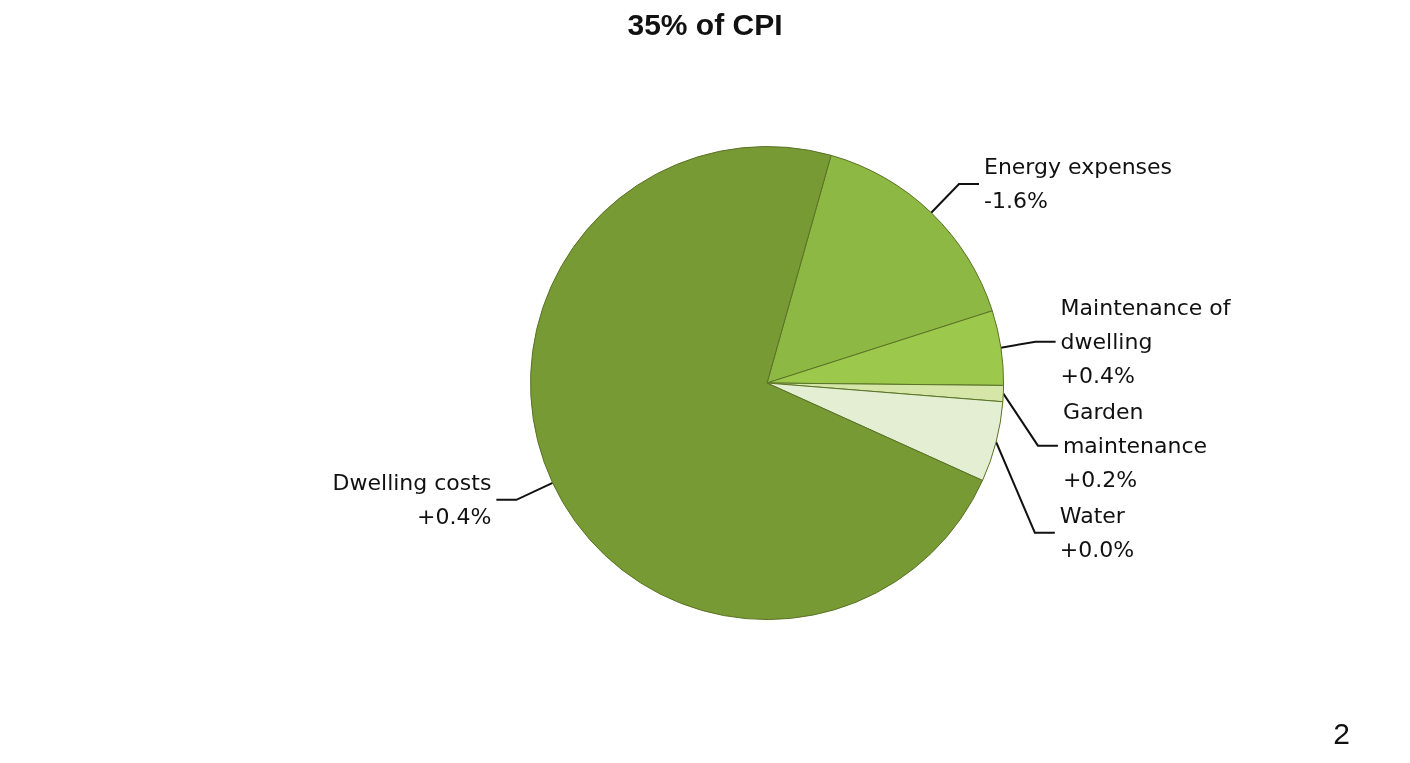 This screenshot has width=1410, height=763. What do you see at coordinates (1341, 733) in the screenshot?
I see `text: 2` at bounding box center [1341, 733].